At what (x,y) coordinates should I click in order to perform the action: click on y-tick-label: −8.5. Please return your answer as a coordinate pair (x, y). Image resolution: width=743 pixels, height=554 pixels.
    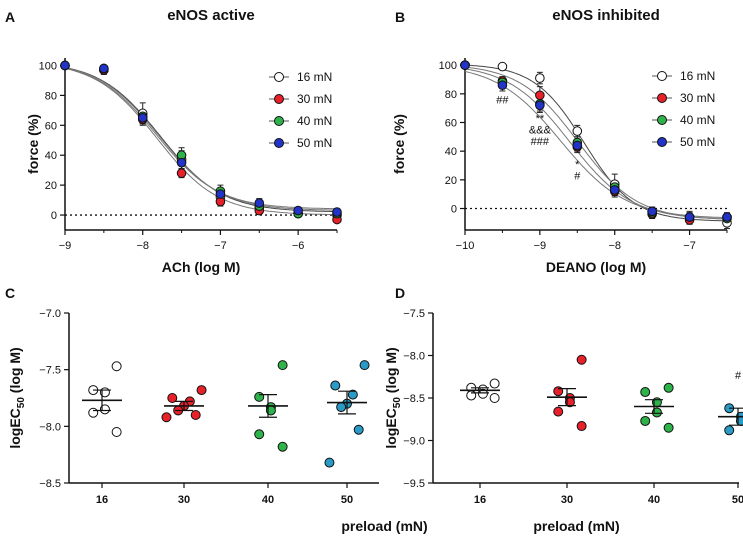
    Looking at the image, I should click on (414, 399).